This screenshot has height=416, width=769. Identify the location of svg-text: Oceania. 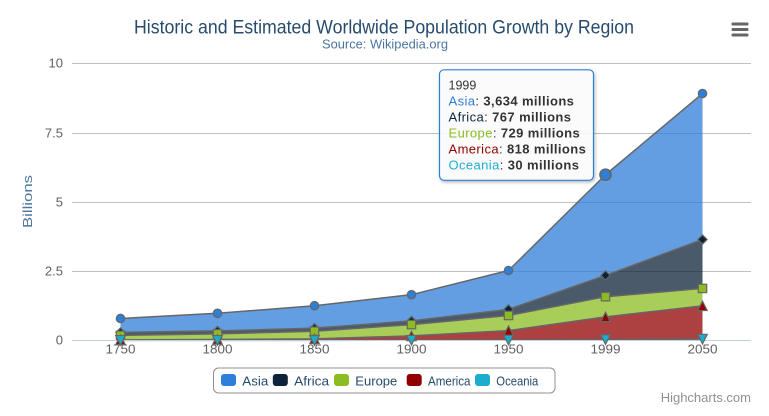
(517, 381).